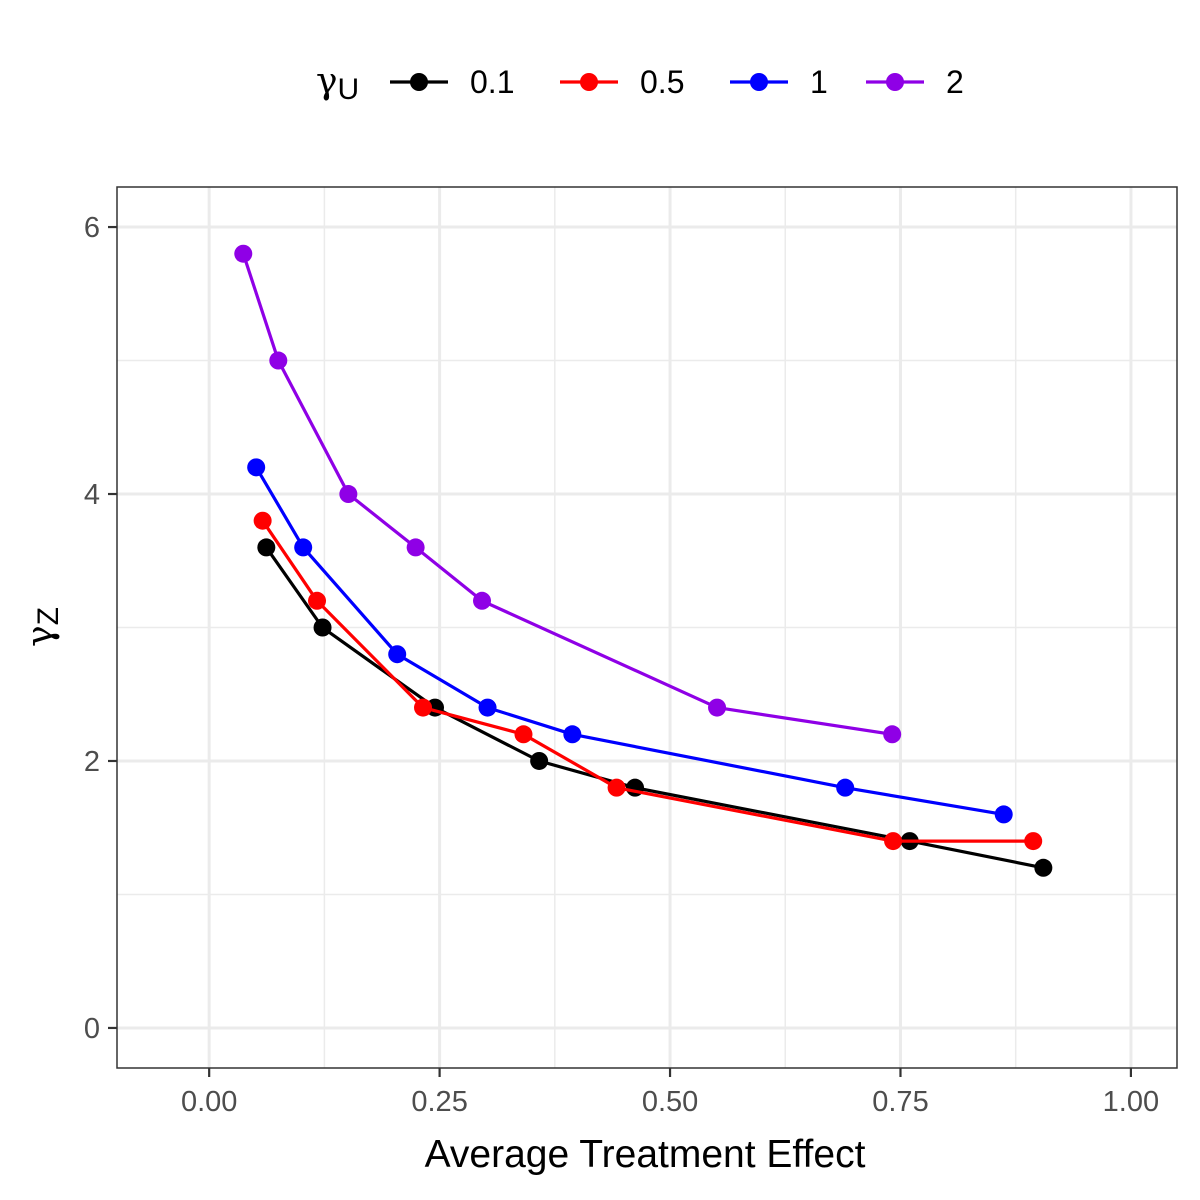 The height and width of the screenshot is (1200, 1200). What do you see at coordinates (1131, 1102) in the screenshot?
I see `x-tick-label: 1.00` at bounding box center [1131, 1102].